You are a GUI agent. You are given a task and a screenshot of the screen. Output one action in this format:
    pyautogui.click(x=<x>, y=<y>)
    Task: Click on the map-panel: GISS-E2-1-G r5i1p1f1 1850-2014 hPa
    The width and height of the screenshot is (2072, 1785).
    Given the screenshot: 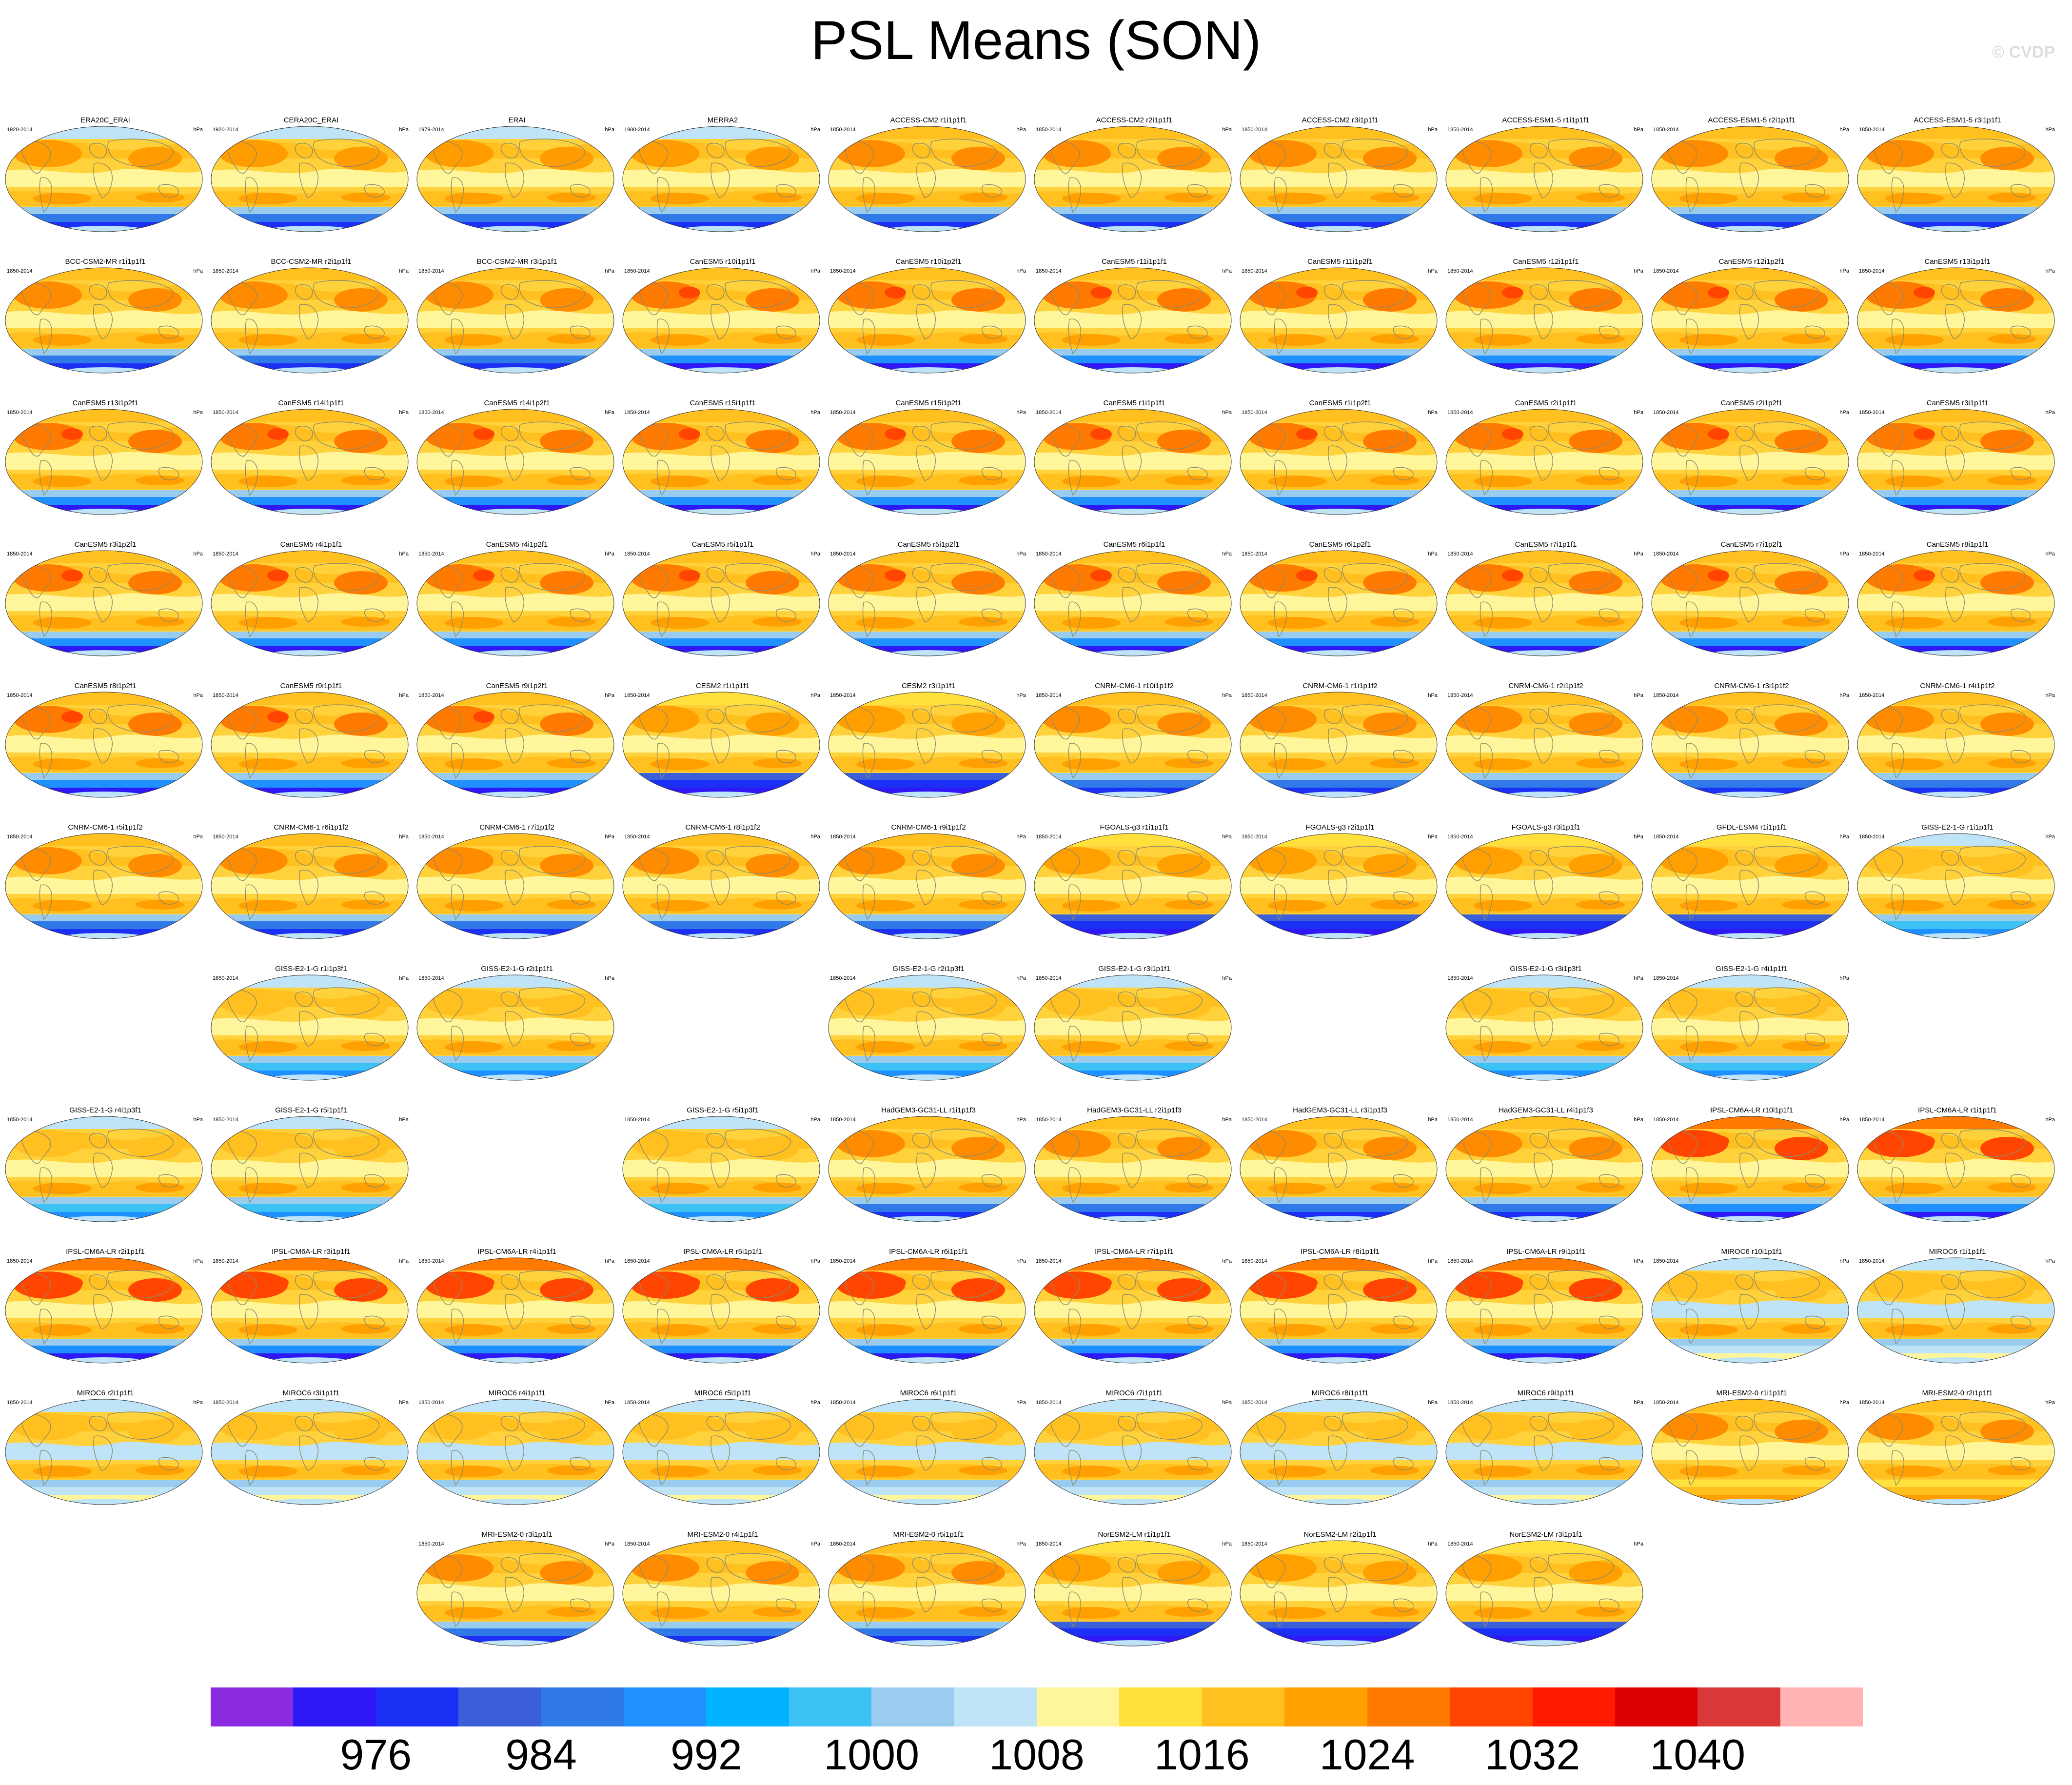 What is the action you would take?
    pyautogui.click(x=311, y=1172)
    